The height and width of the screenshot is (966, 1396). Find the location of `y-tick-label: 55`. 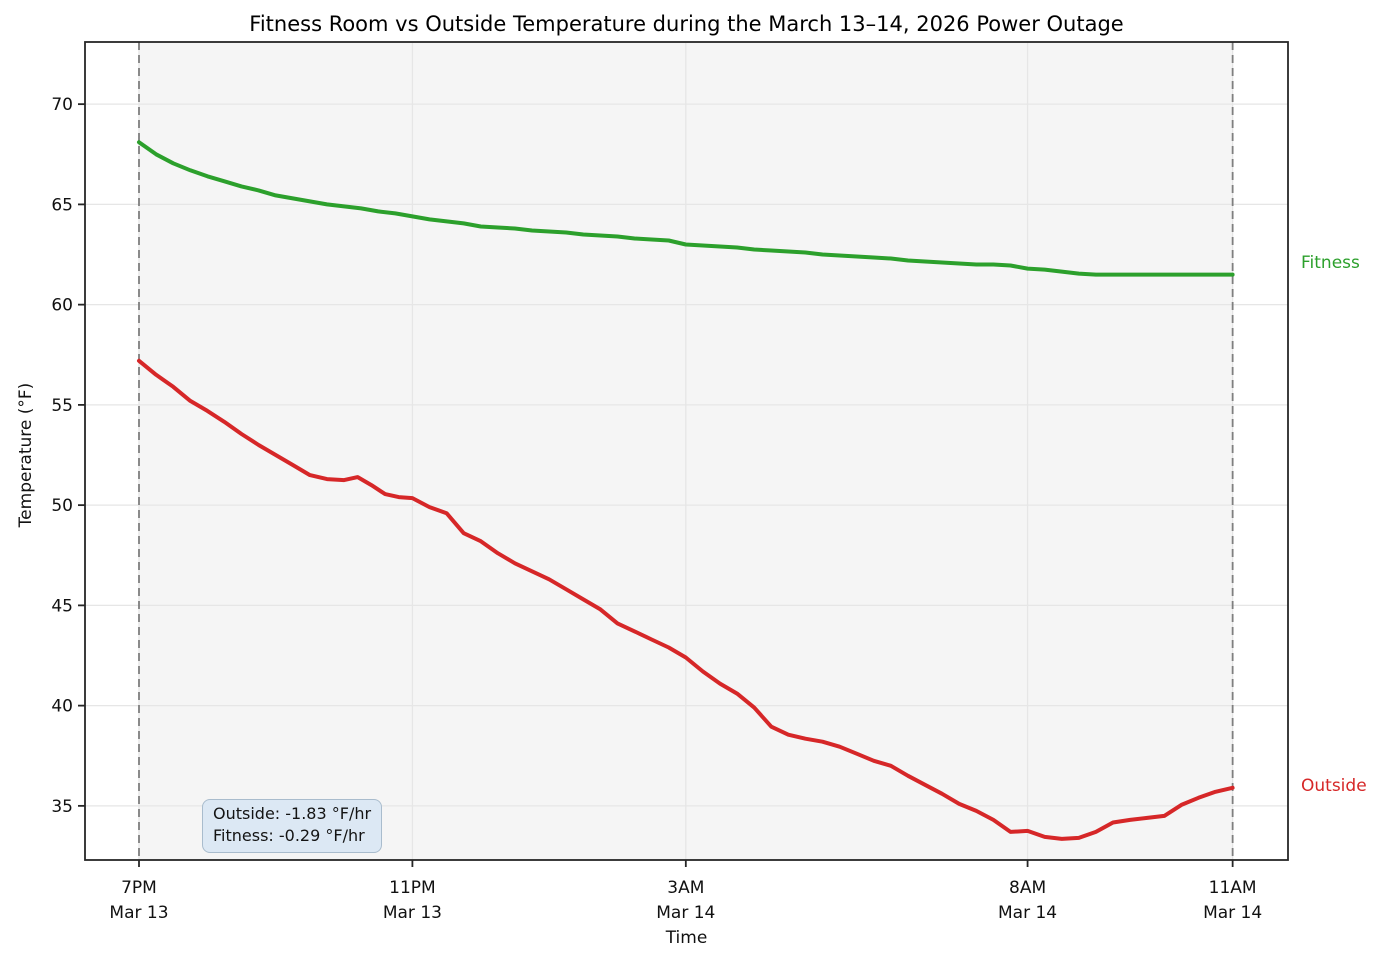

y-tick-label: 55 is located at coordinates (62, 406).